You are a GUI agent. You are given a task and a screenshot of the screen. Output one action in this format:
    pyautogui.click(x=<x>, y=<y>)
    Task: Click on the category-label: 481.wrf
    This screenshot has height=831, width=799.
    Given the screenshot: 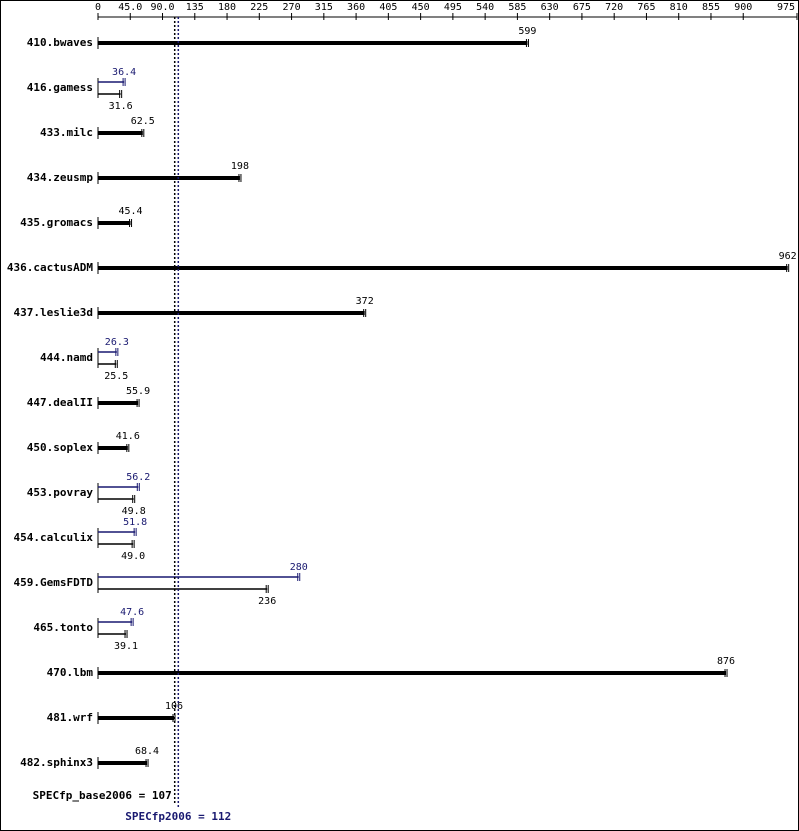 What is the action you would take?
    pyautogui.click(x=70, y=717)
    